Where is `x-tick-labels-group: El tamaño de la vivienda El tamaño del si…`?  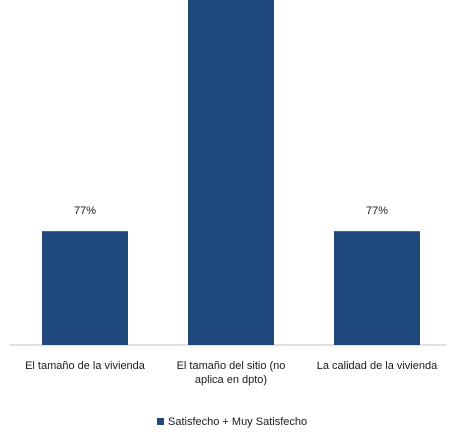 x-tick-labels-group: El tamaño de la vivienda El tamaño del si… is located at coordinates (231, 373).